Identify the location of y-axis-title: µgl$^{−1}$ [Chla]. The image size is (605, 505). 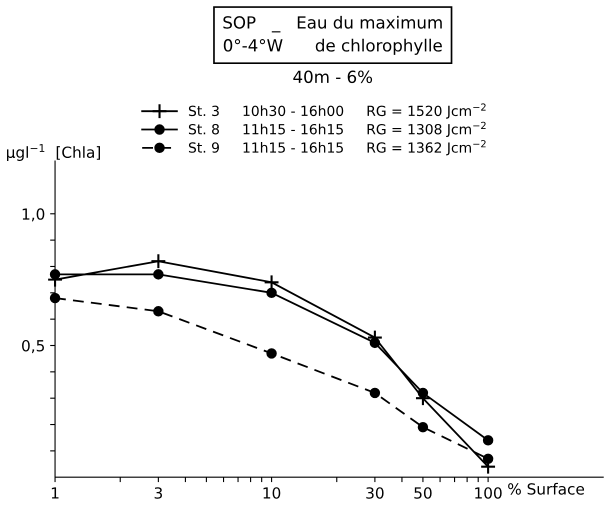
(53, 152).